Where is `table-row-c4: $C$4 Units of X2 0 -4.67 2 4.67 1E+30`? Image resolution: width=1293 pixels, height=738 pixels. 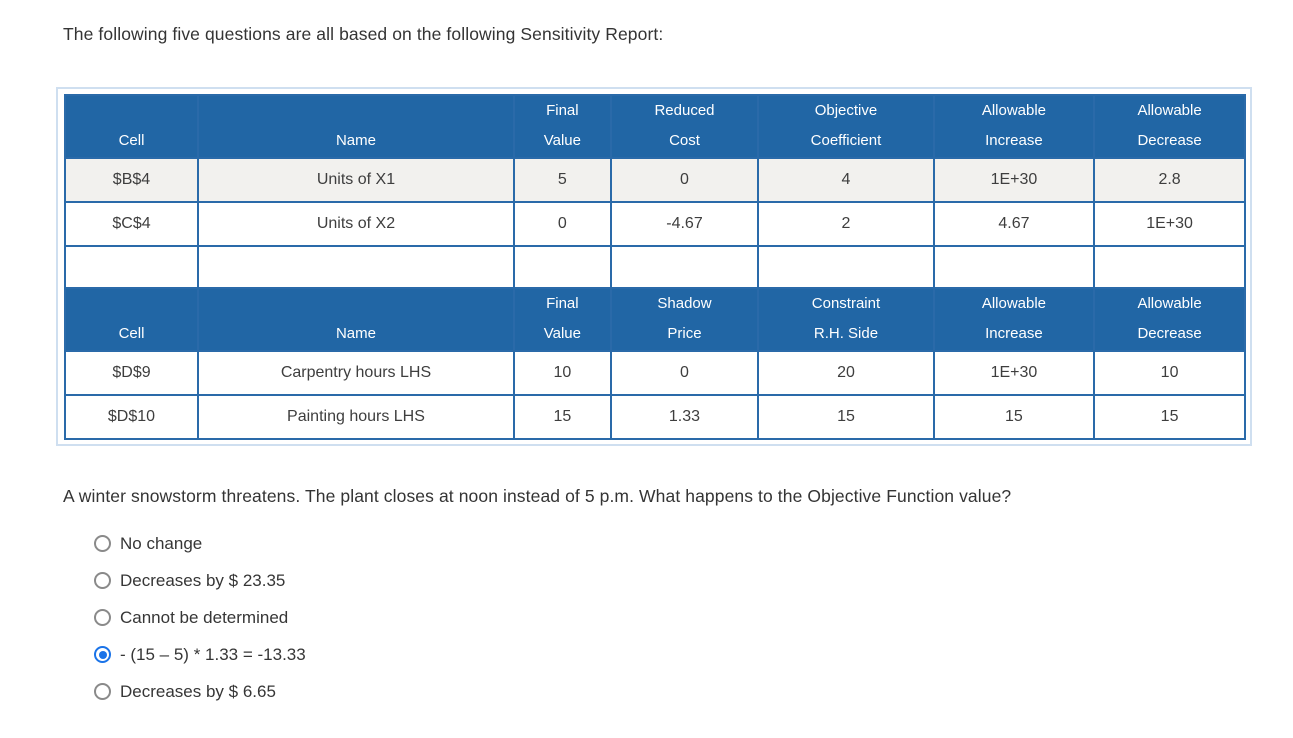 table-row-c4: $C$4 Units of X2 0 -4.67 2 4.67 1E+30 is located at coordinates (655, 224).